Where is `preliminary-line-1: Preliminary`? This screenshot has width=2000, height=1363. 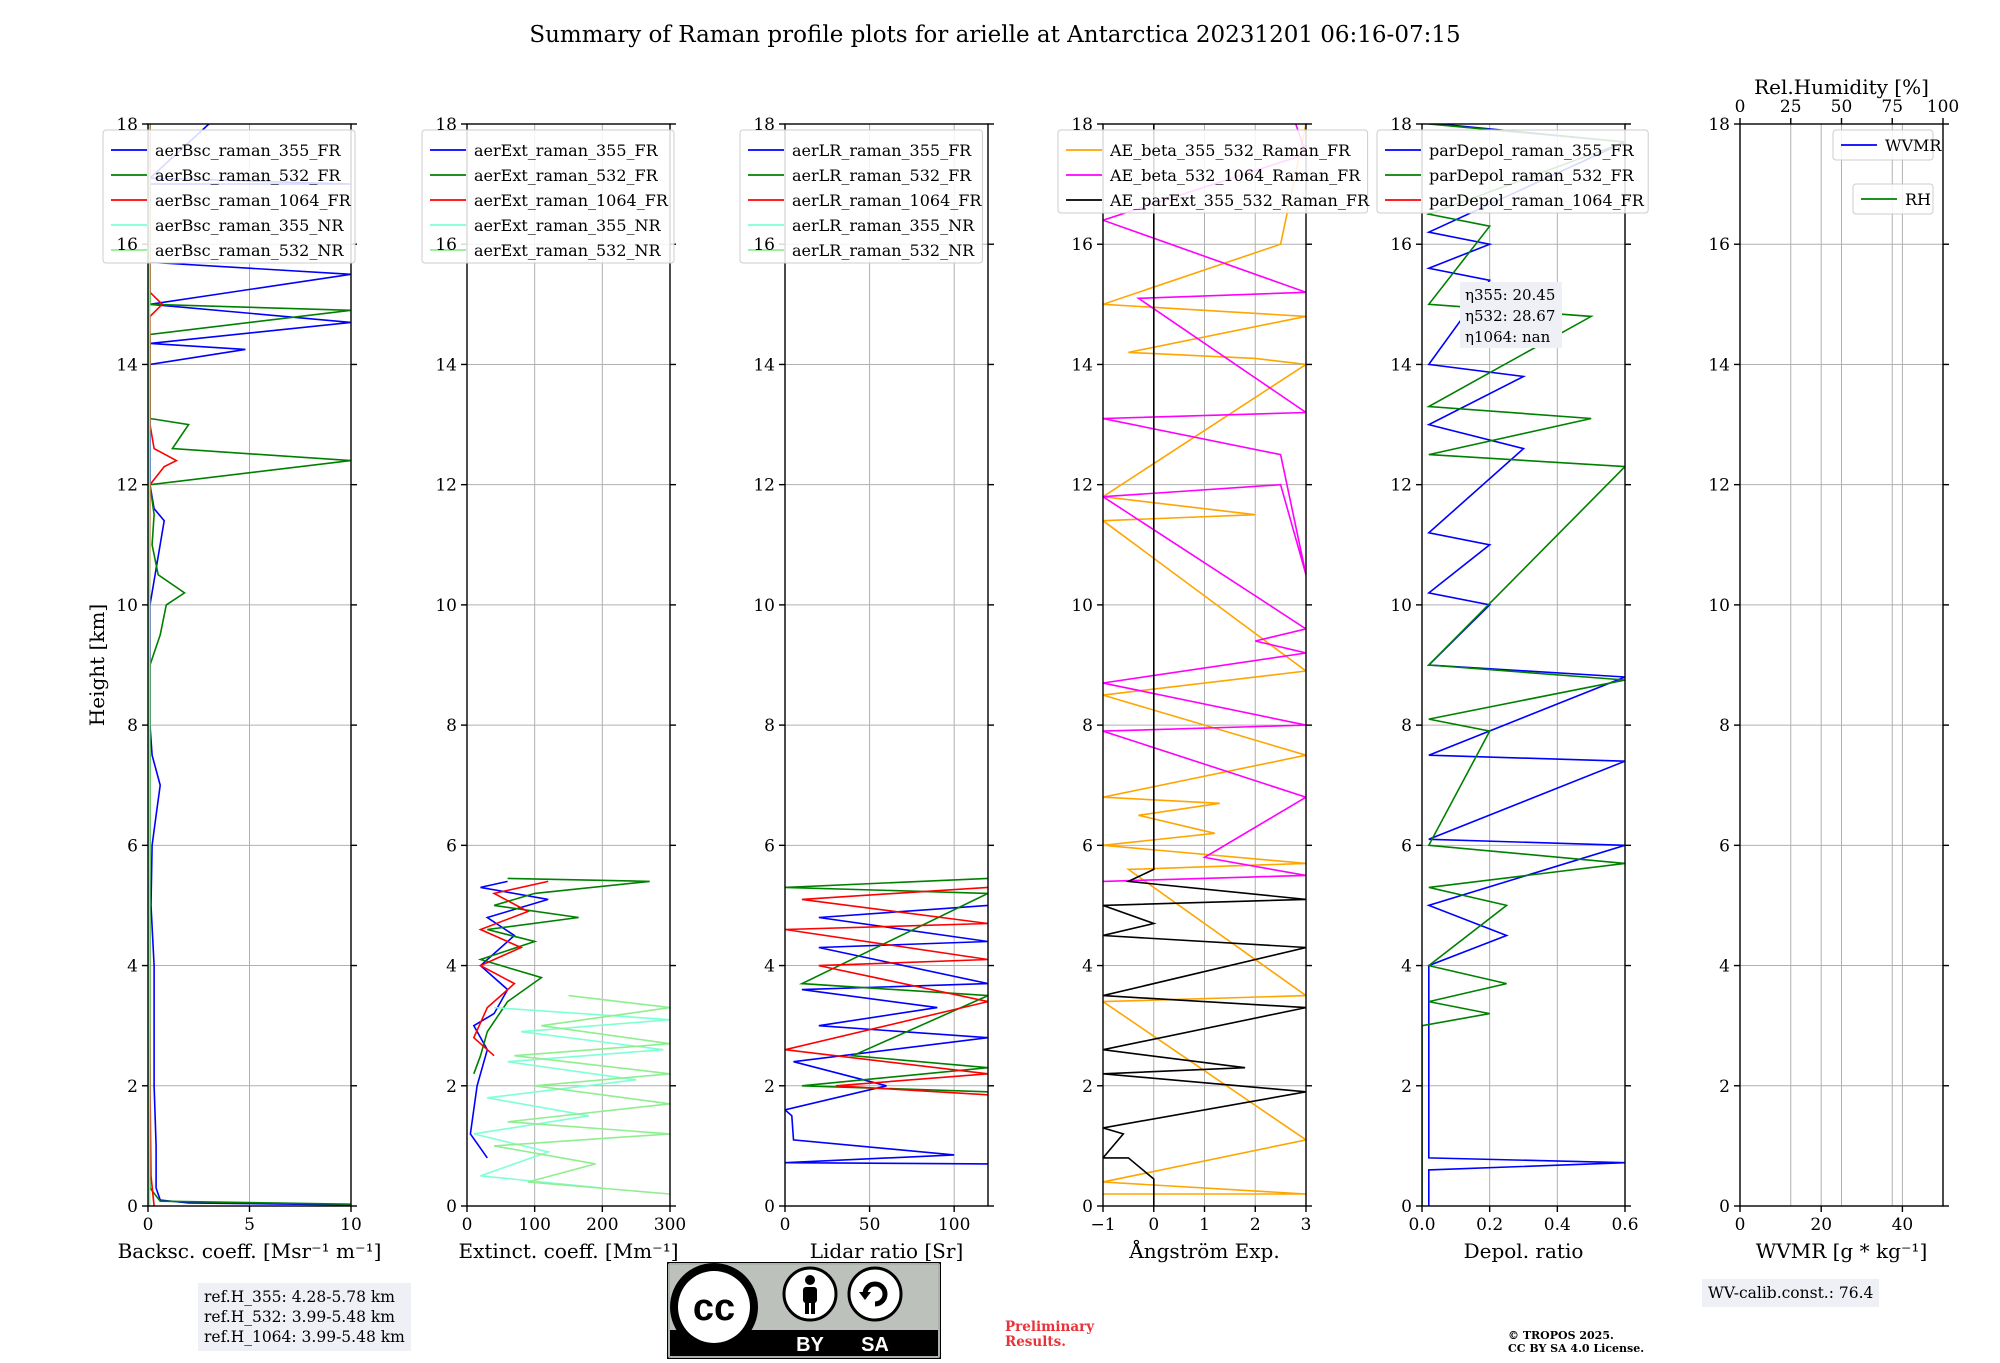
preliminary-line-1: Preliminary is located at coordinates (1050, 1327).